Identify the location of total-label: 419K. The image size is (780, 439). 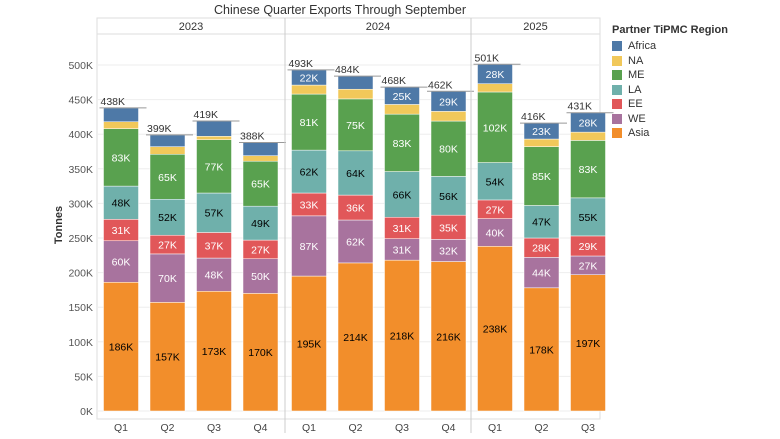
(206, 115).